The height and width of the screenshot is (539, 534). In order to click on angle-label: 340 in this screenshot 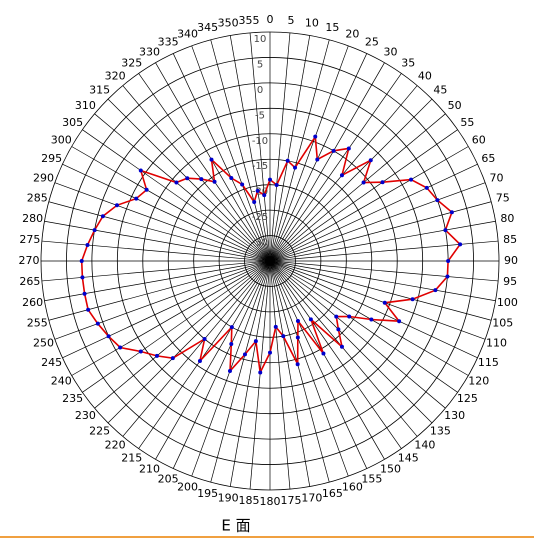, I will do `click(187, 34)`.